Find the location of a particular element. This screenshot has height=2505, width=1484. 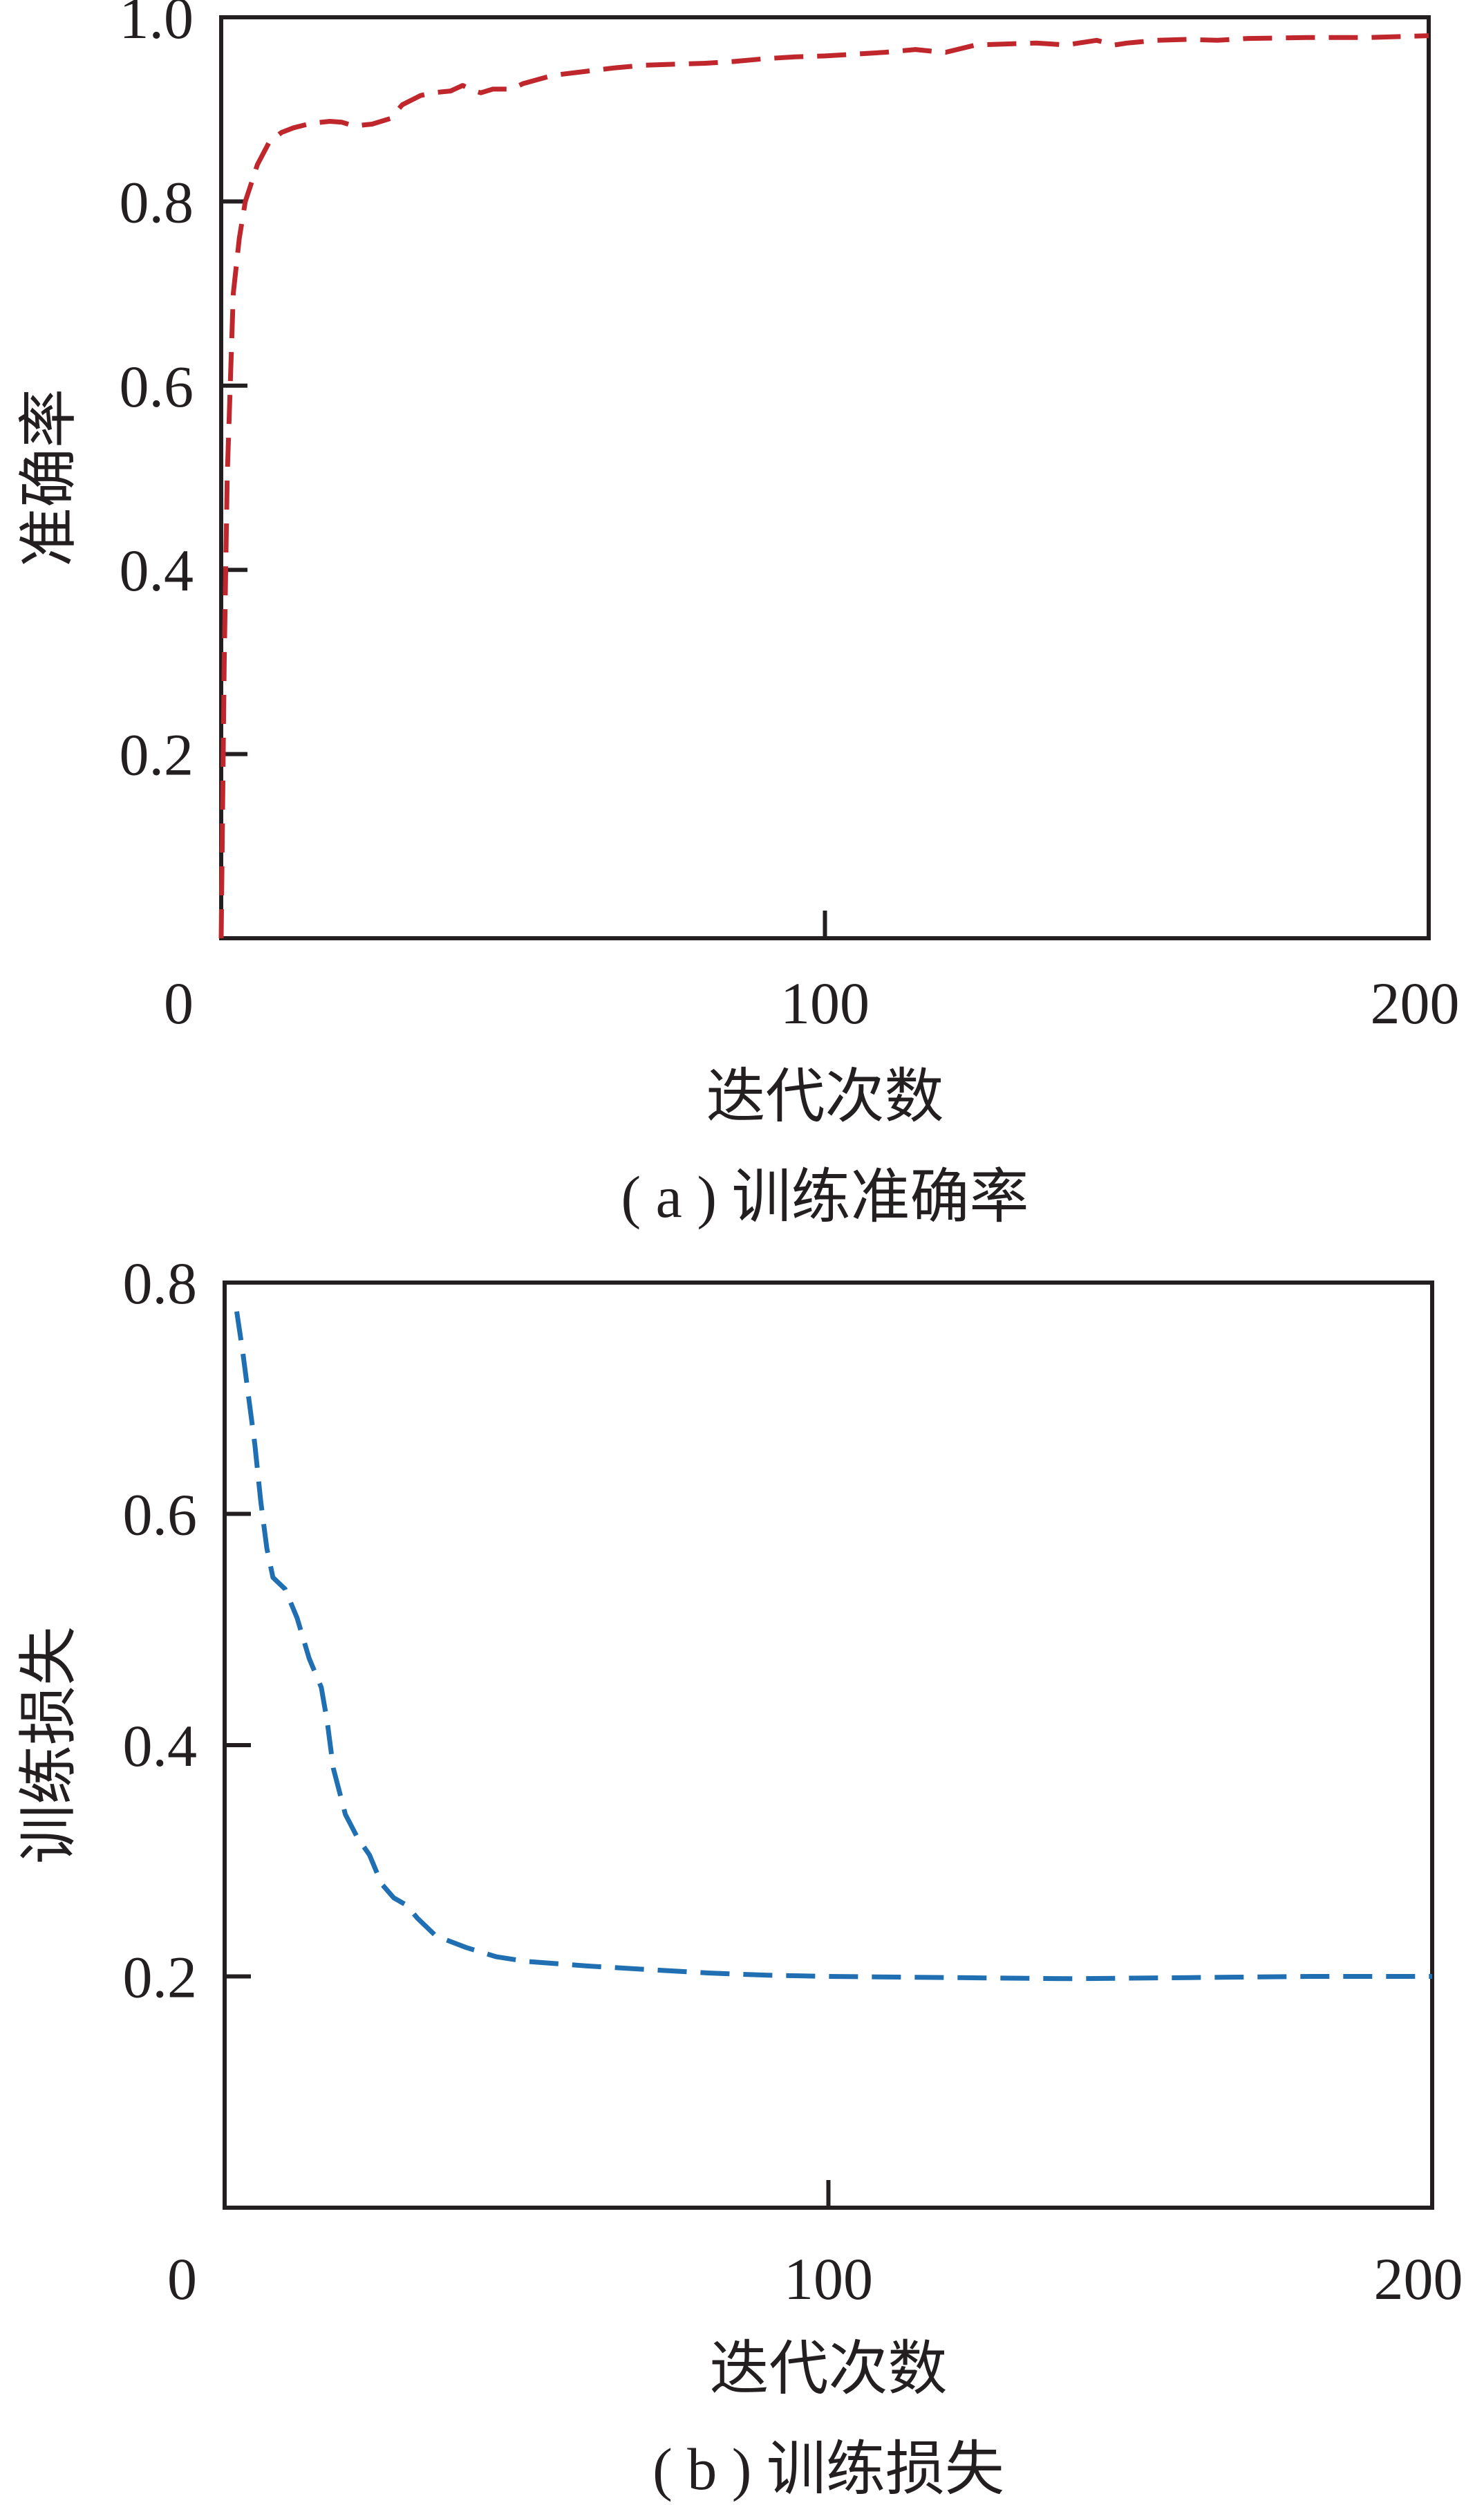

loss-x-tick-label: 0 is located at coordinates (182, 2279).